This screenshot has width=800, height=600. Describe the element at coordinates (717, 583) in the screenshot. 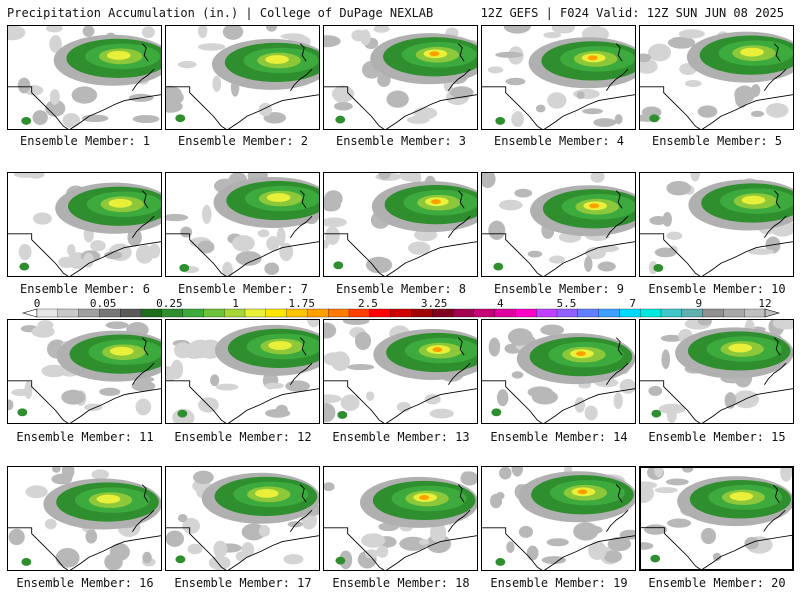

I see `member-label: Ensemble Member: 20` at that location.